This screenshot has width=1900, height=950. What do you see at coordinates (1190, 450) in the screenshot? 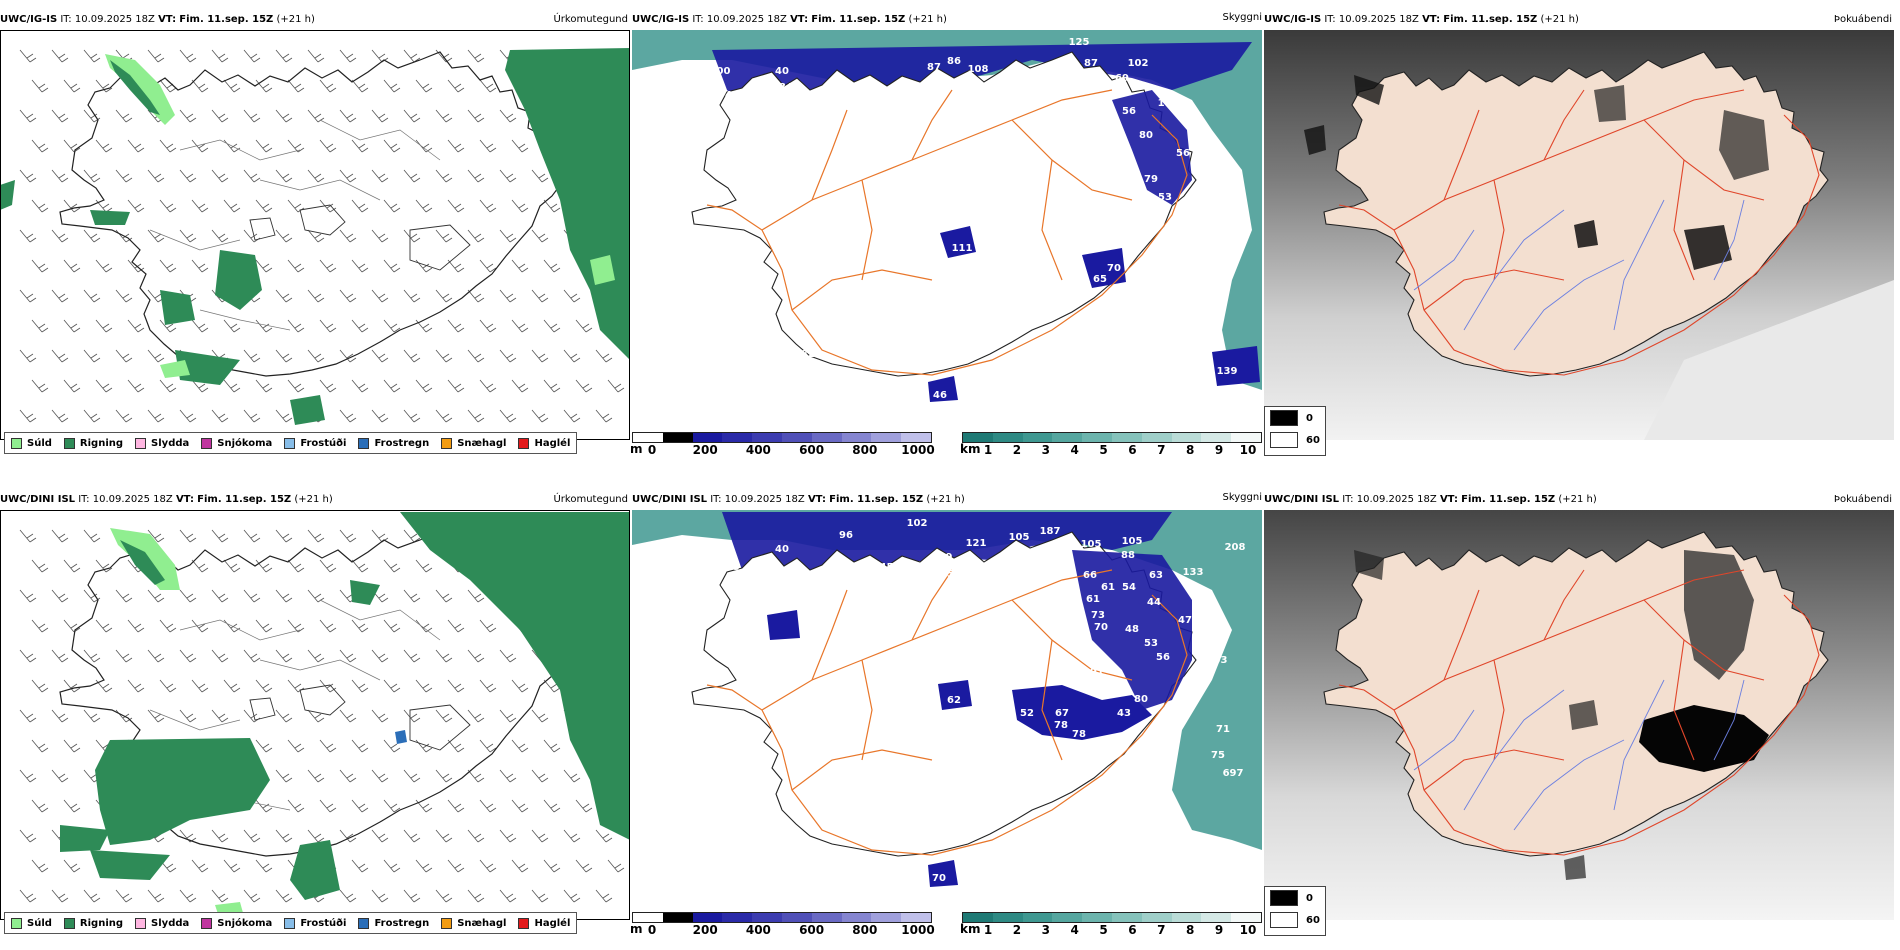
I see `scale-tick-label: 8` at bounding box center [1190, 450].